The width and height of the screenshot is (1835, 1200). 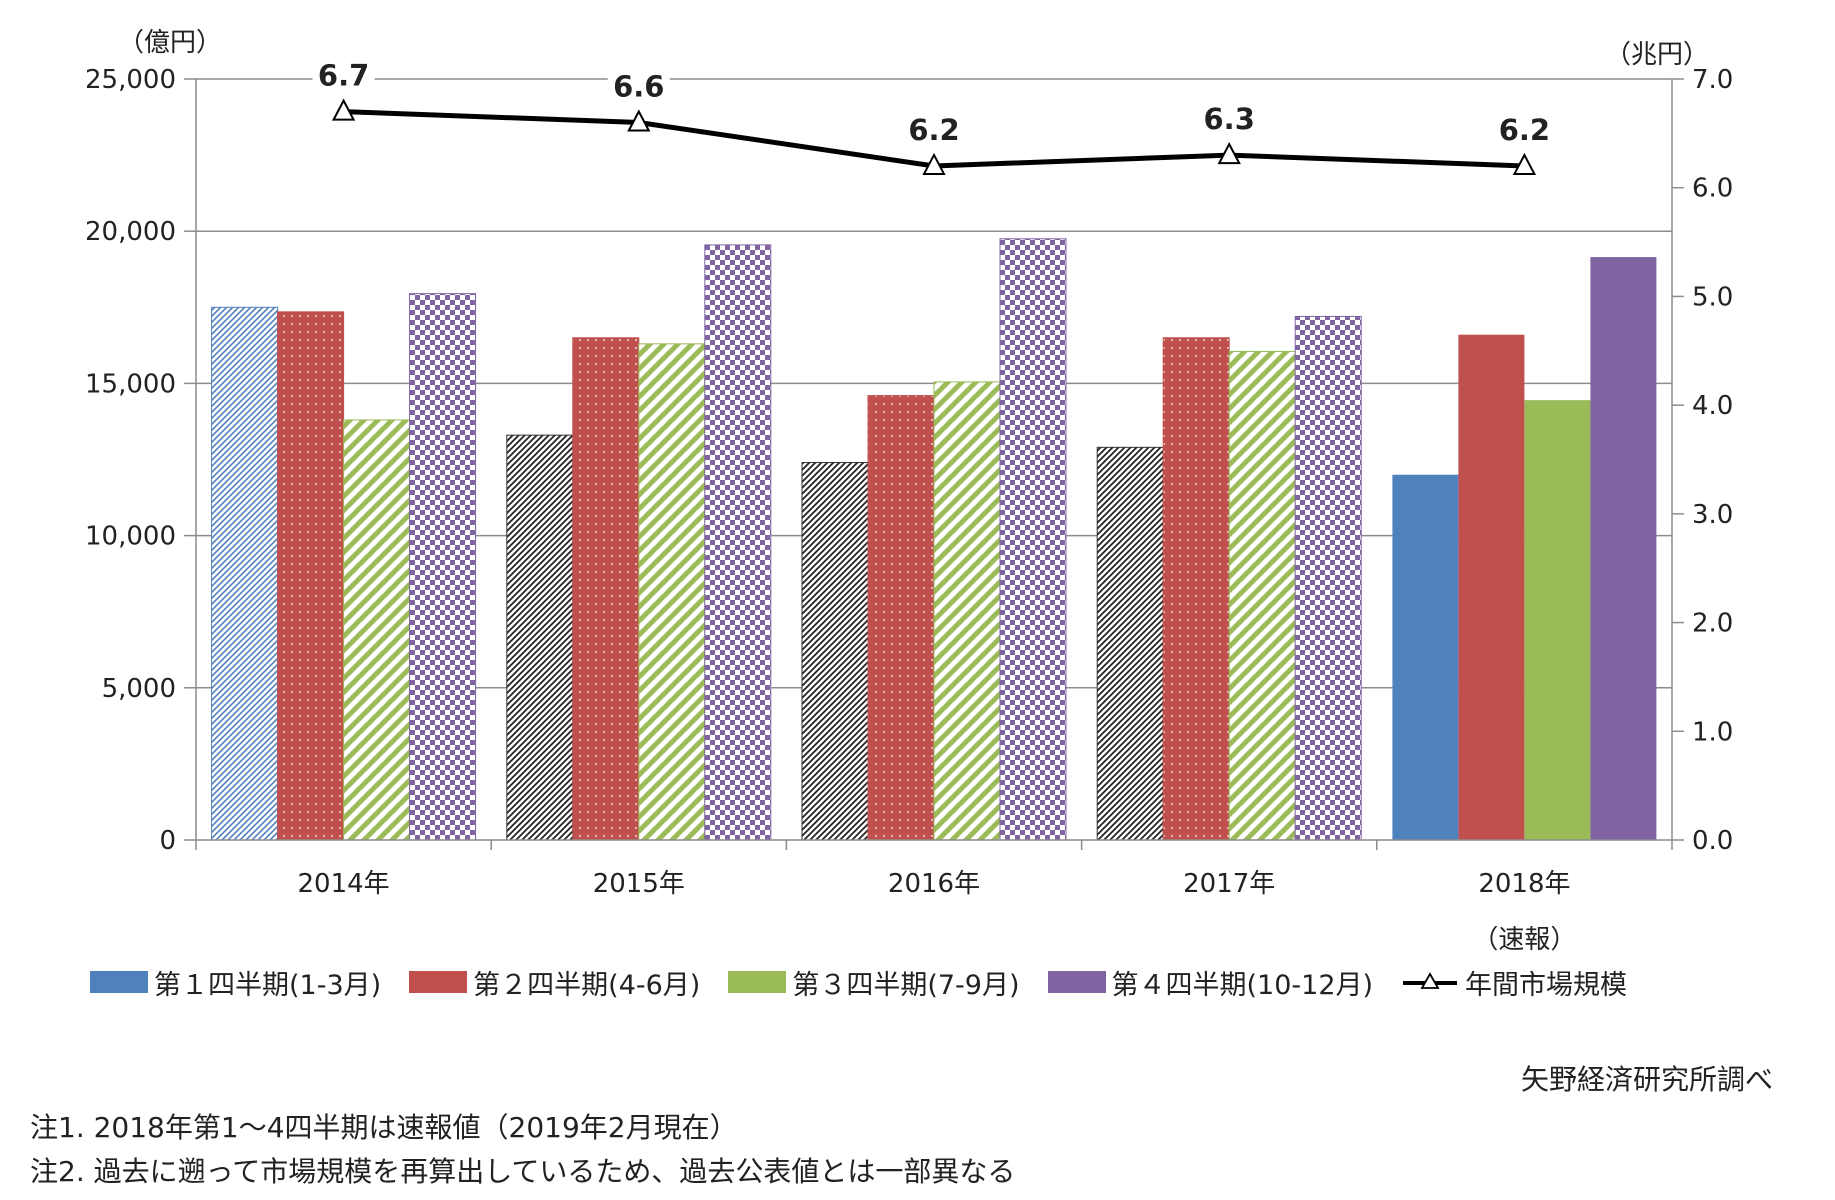 What do you see at coordinates (1712, 189) in the screenshot?
I see `right-tick-label: 6.0` at bounding box center [1712, 189].